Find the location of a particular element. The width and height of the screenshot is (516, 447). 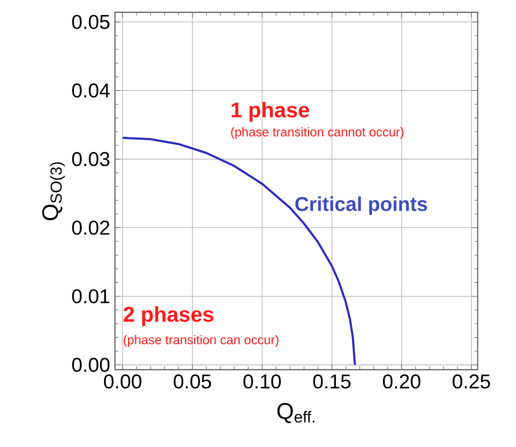

x-tick-label: 0.00 is located at coordinates (123, 381).